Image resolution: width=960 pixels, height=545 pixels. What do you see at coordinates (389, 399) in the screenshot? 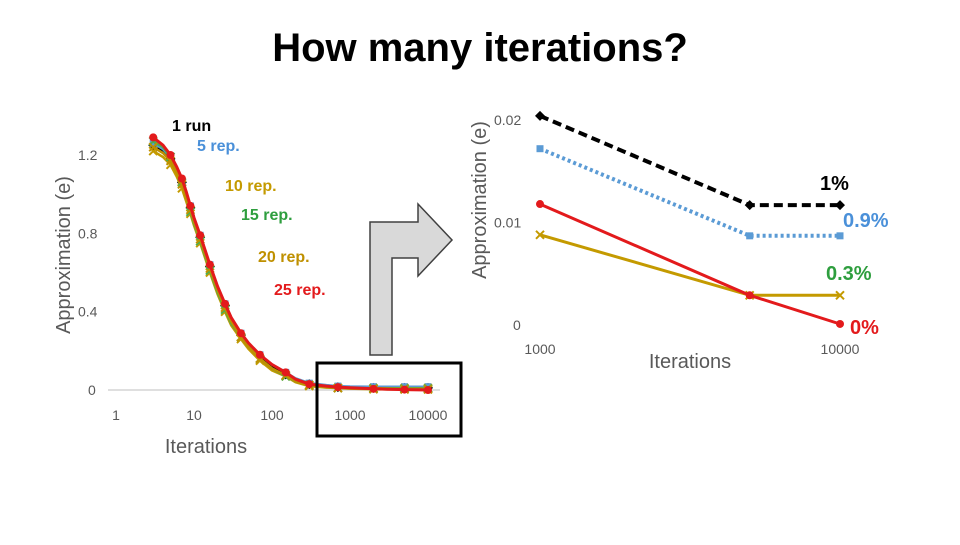
I see `highlight-box` at bounding box center [389, 399].